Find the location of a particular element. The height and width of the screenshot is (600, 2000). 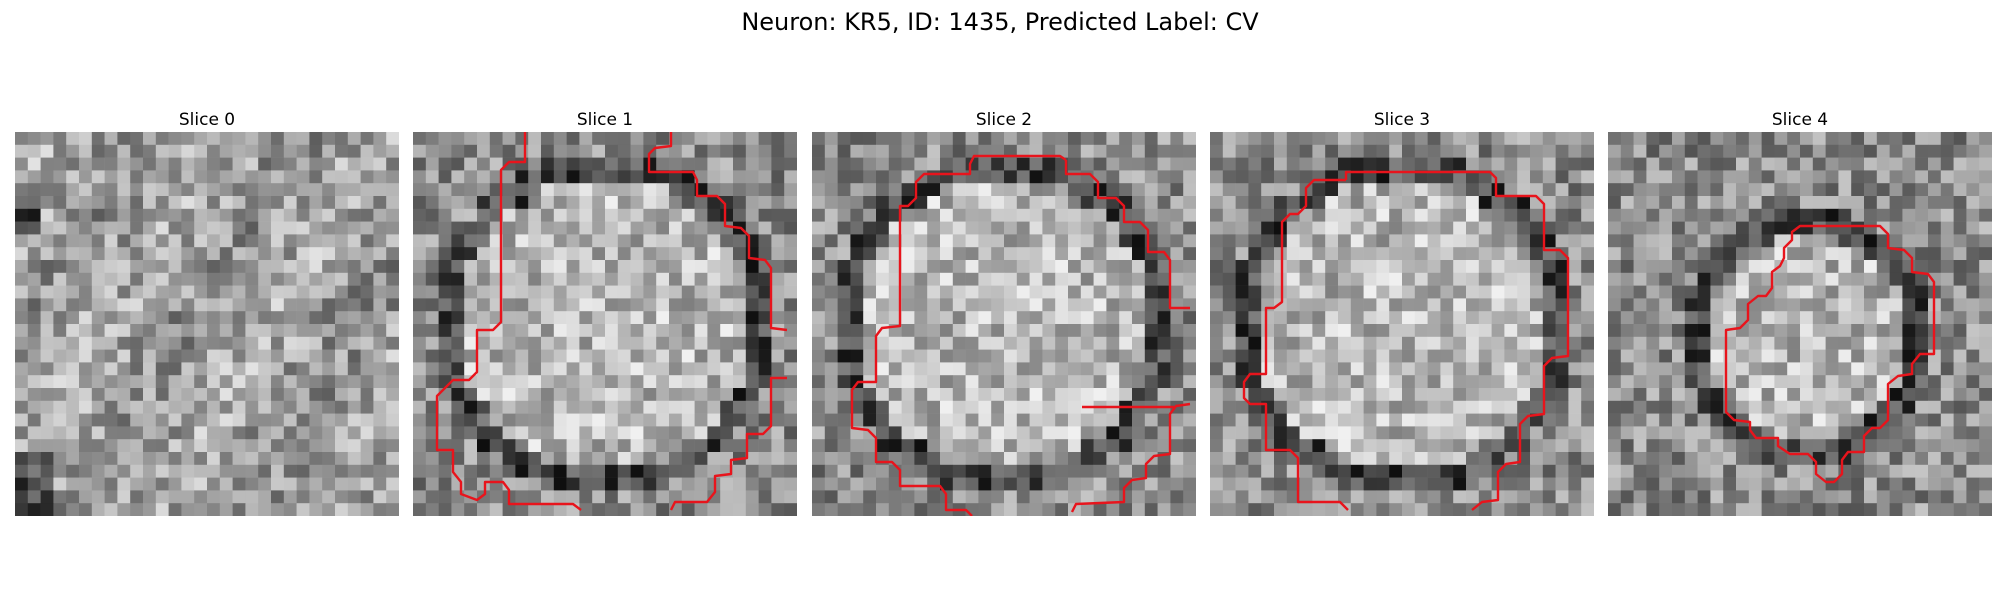

slice-title: Slice 1 is located at coordinates (605, 120).